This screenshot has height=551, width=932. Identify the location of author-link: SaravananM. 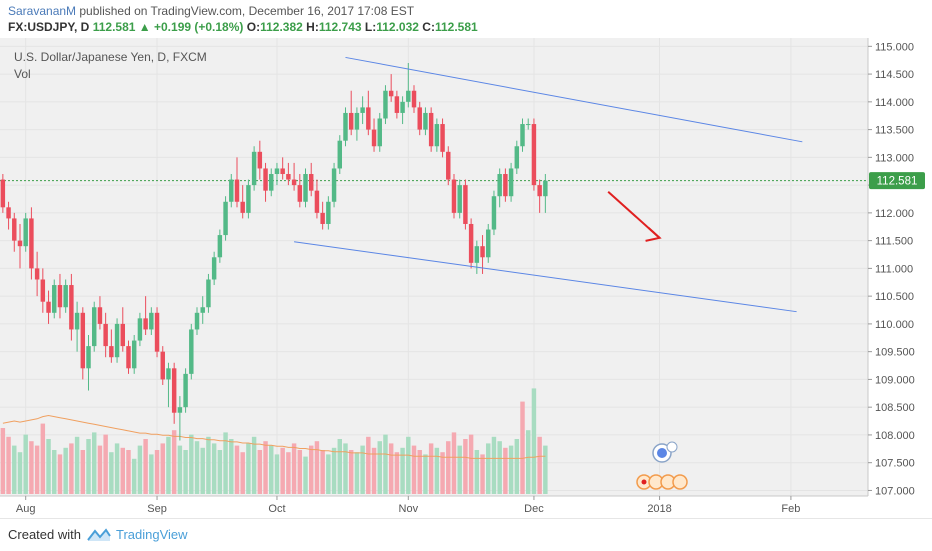
(42, 11).